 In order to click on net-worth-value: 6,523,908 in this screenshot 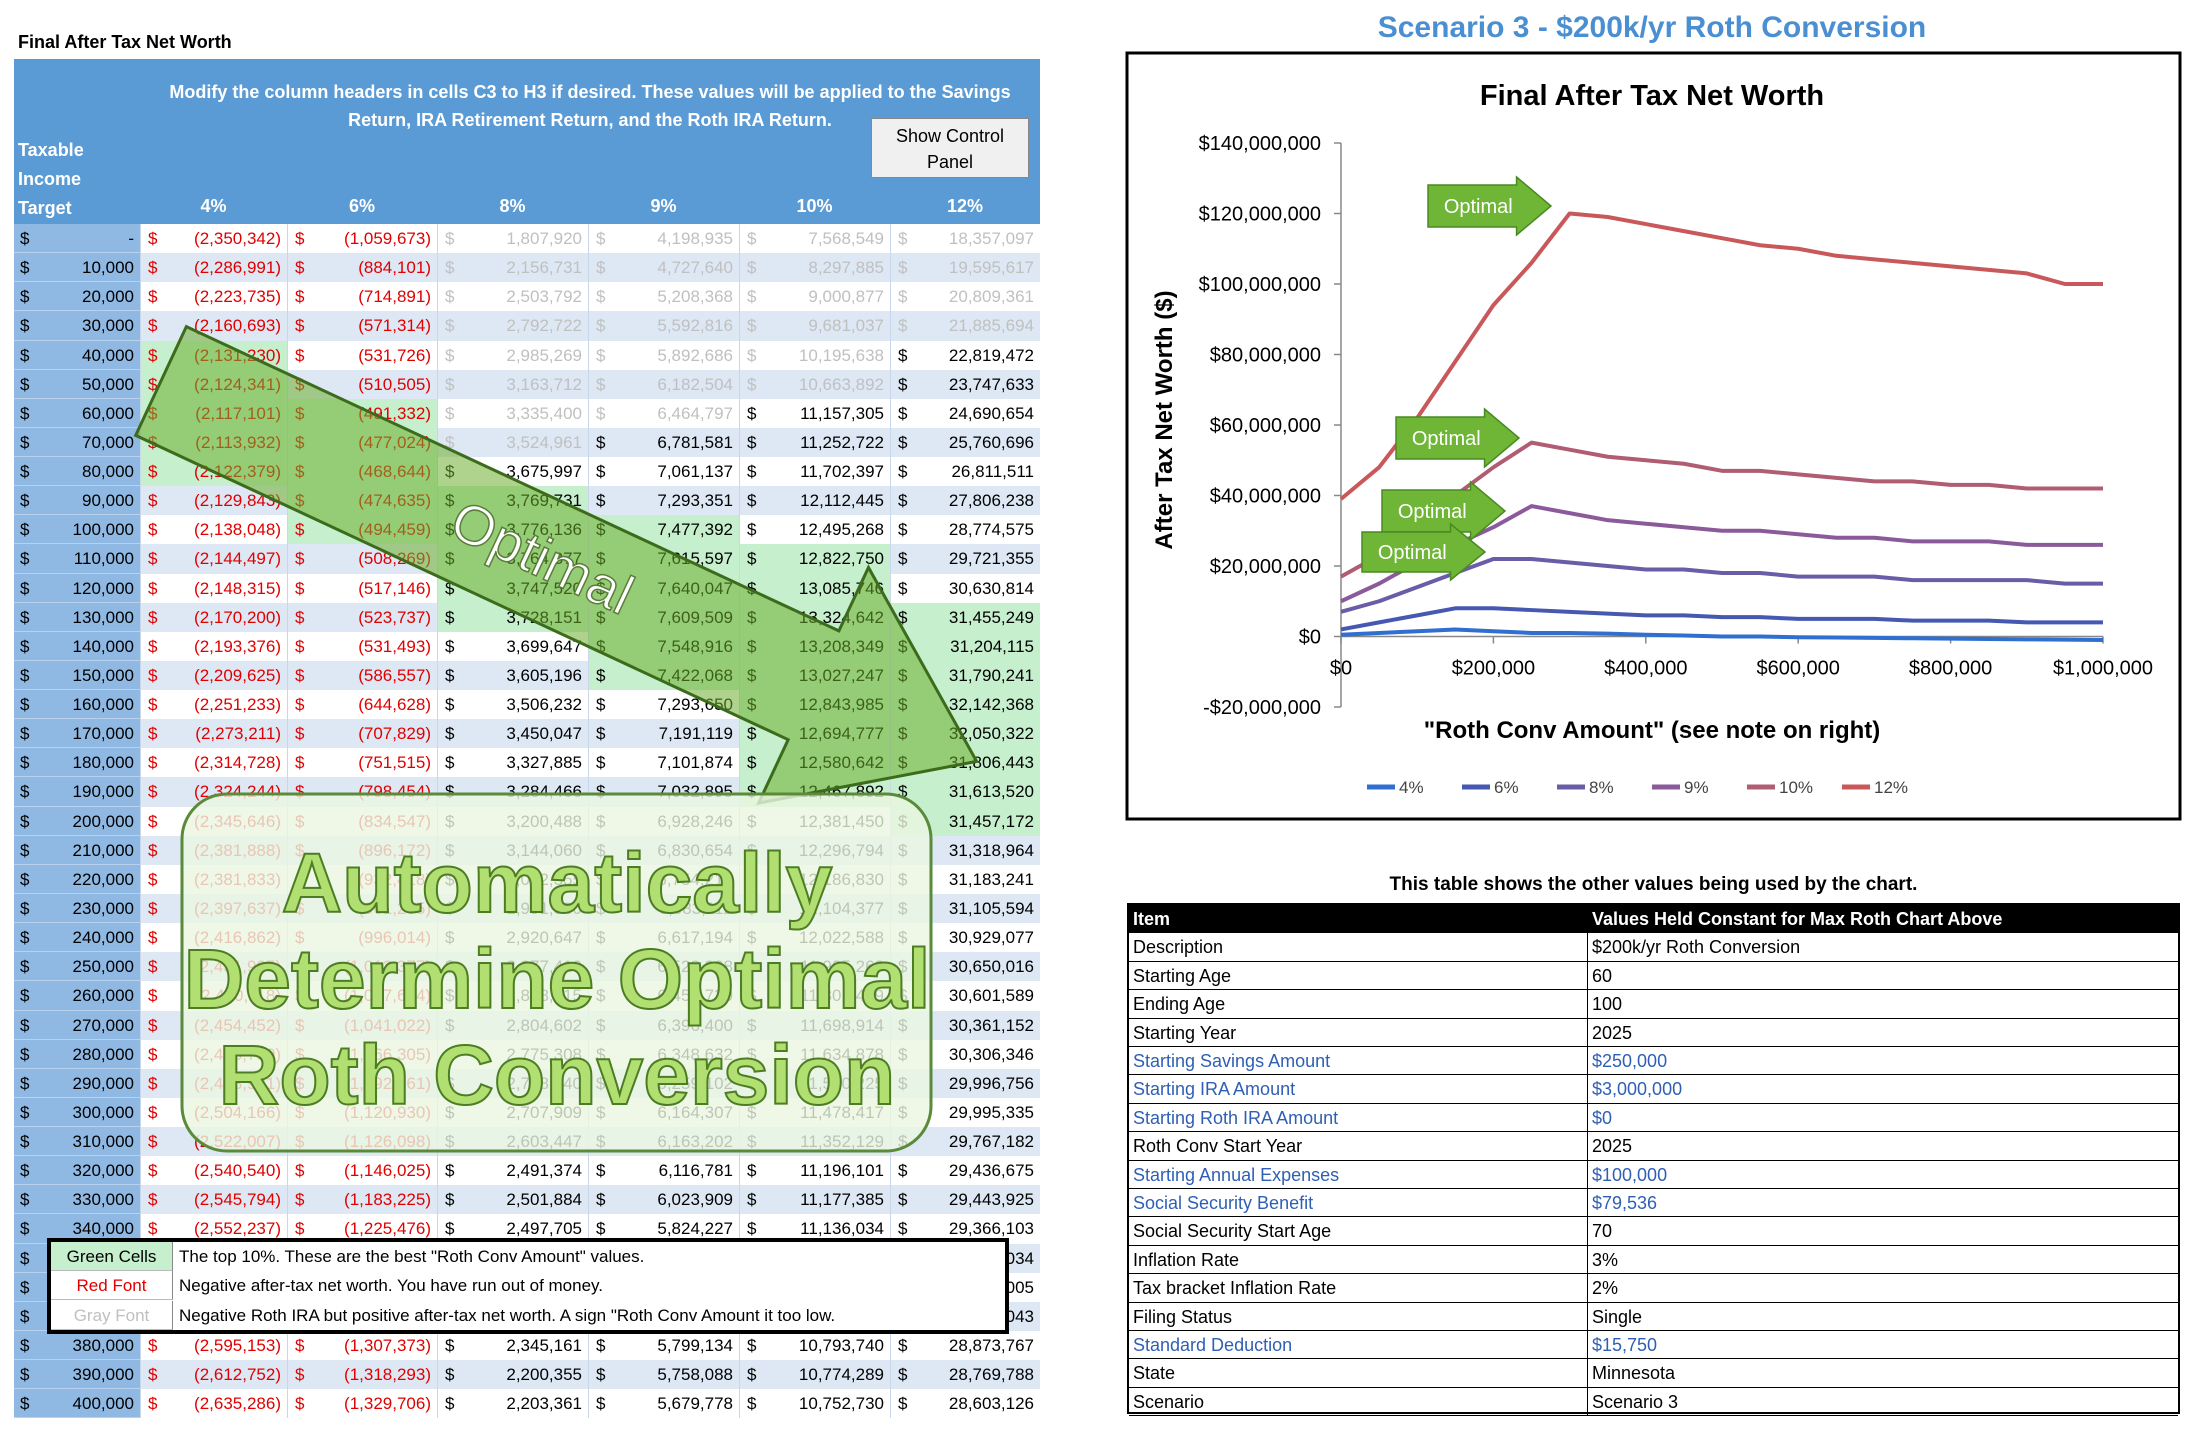, I will do `click(695, 967)`.